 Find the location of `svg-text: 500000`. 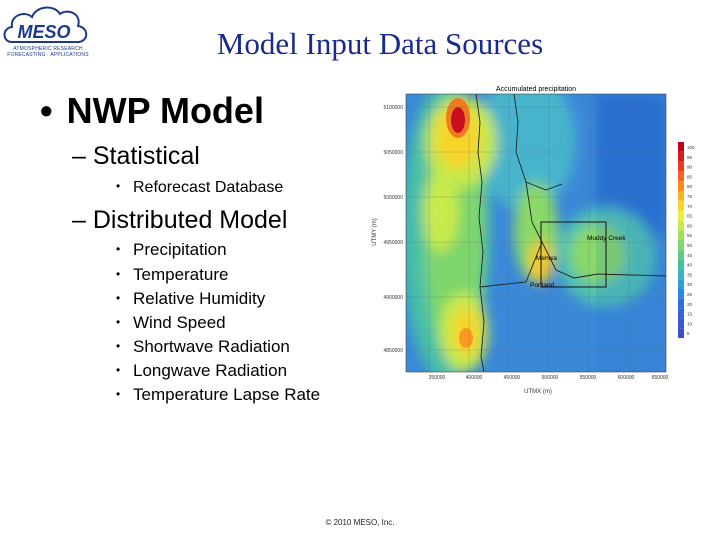

svg-text: 500000 is located at coordinates (550, 378).